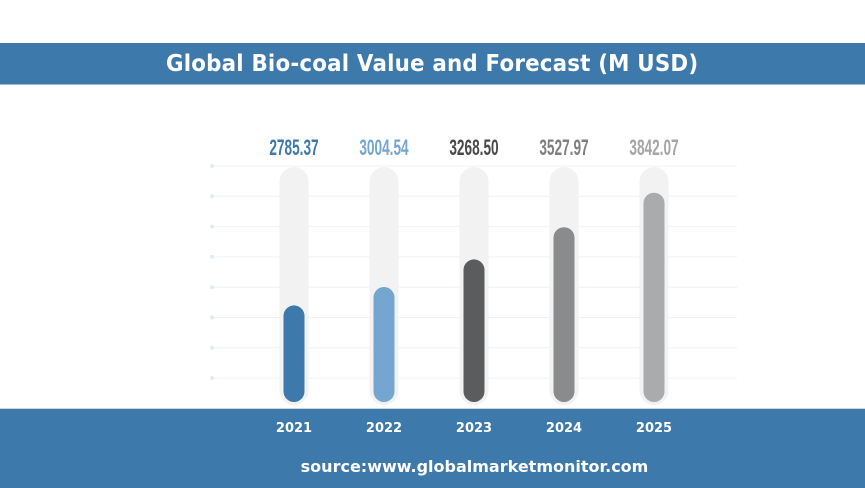 This screenshot has width=865, height=488. Describe the element at coordinates (384, 147) in the screenshot. I see `value-label: 3004.54` at that location.